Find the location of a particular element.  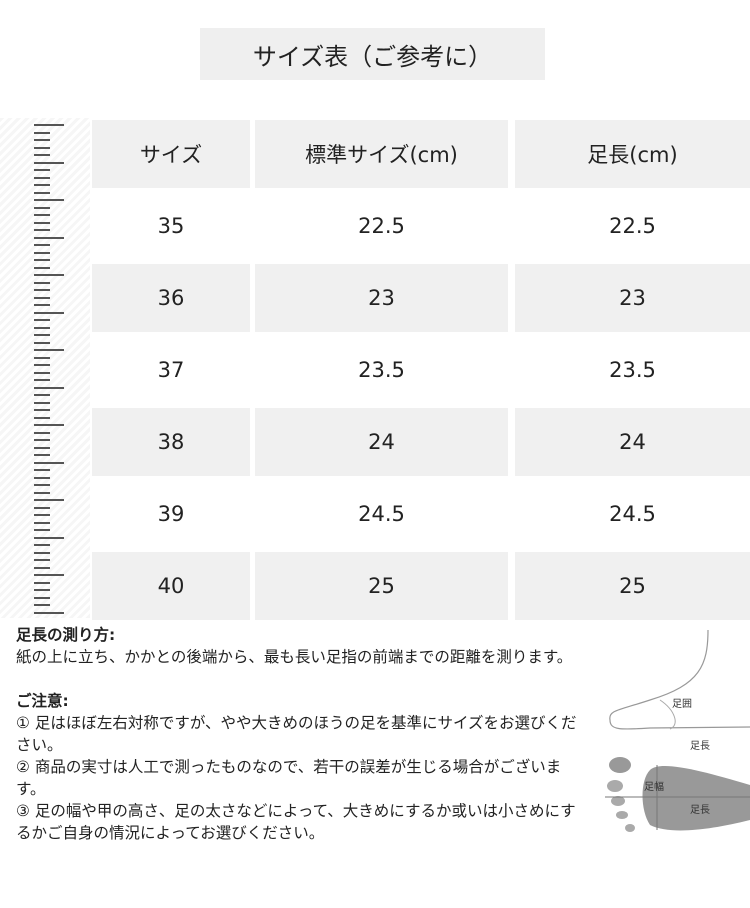

length-side-label: 足長 is located at coordinates (700, 746).